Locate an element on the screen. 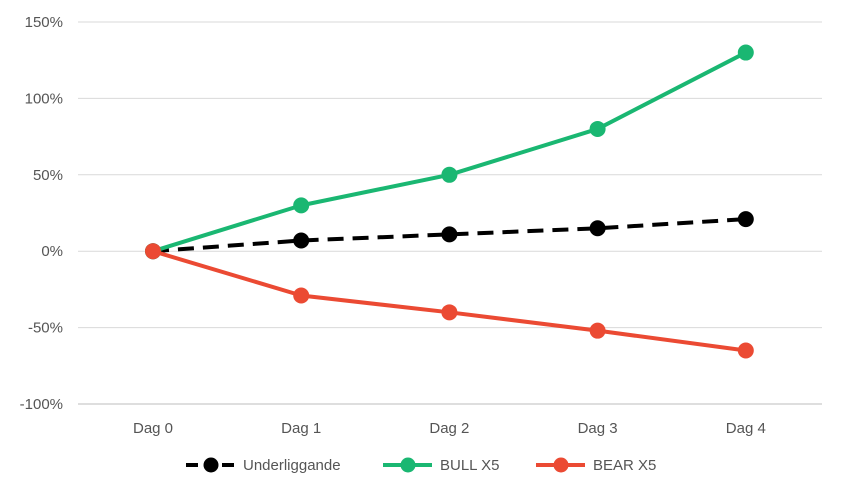  x-tick-label: Dag 4 is located at coordinates (746, 428).